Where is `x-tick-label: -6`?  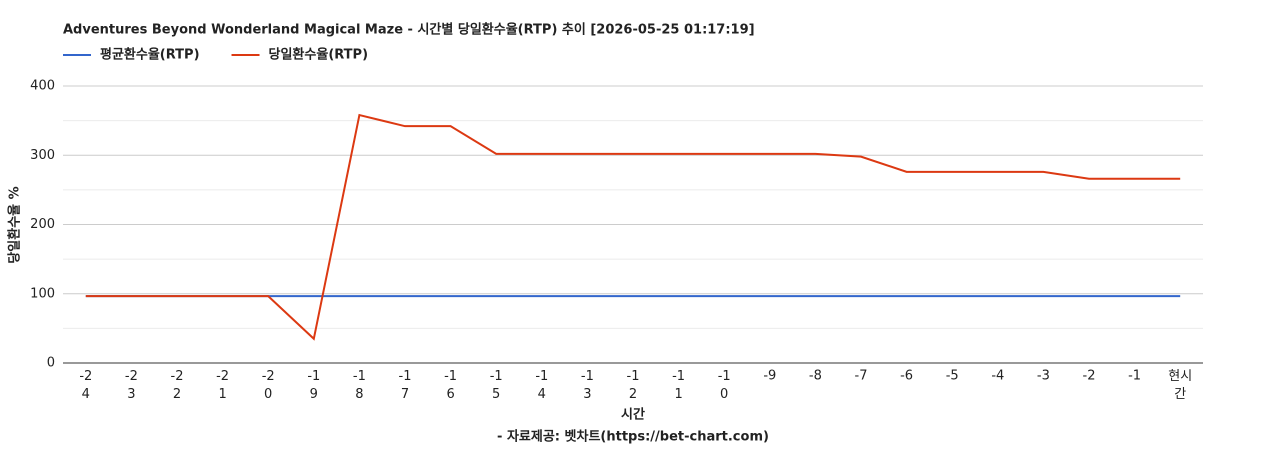
x-tick-label: -6 is located at coordinates (906, 376).